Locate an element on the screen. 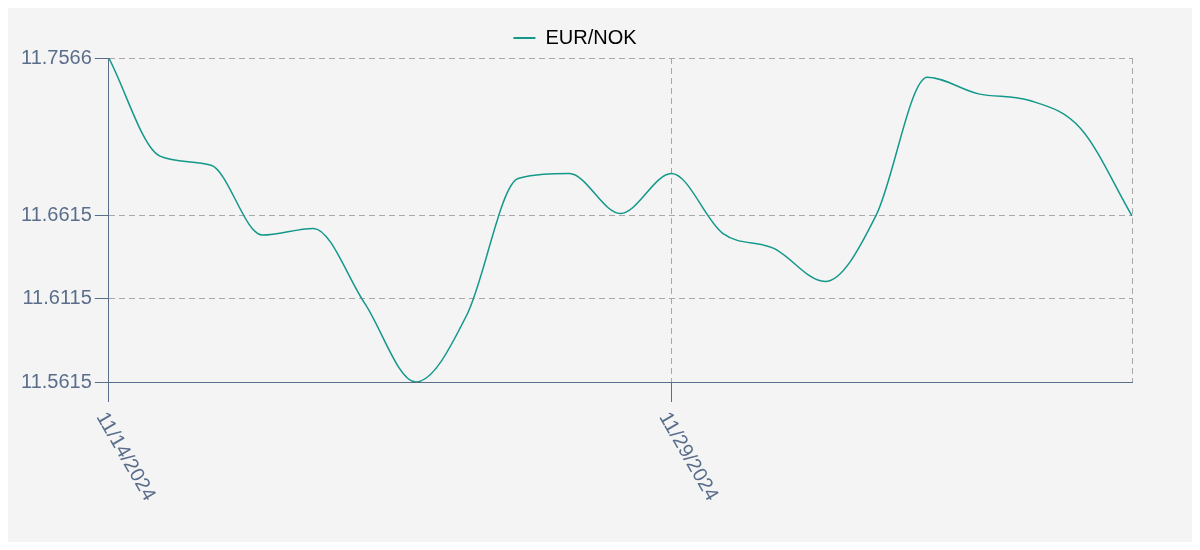 The image size is (1200, 550). legend-label: EUR/NOK is located at coordinates (591, 36).